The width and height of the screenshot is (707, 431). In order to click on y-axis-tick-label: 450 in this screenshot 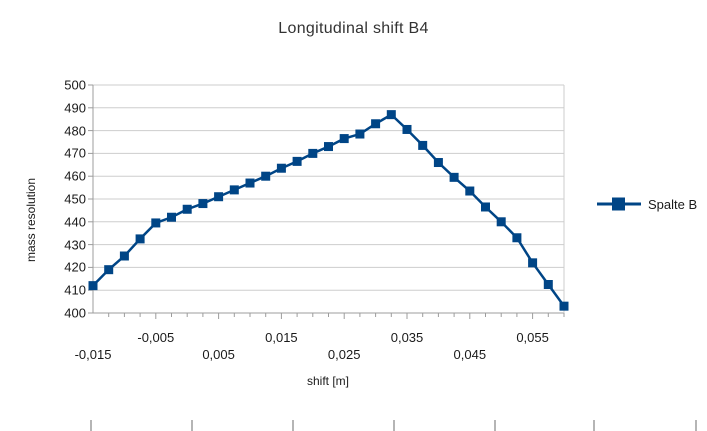, I will do `click(75, 199)`.